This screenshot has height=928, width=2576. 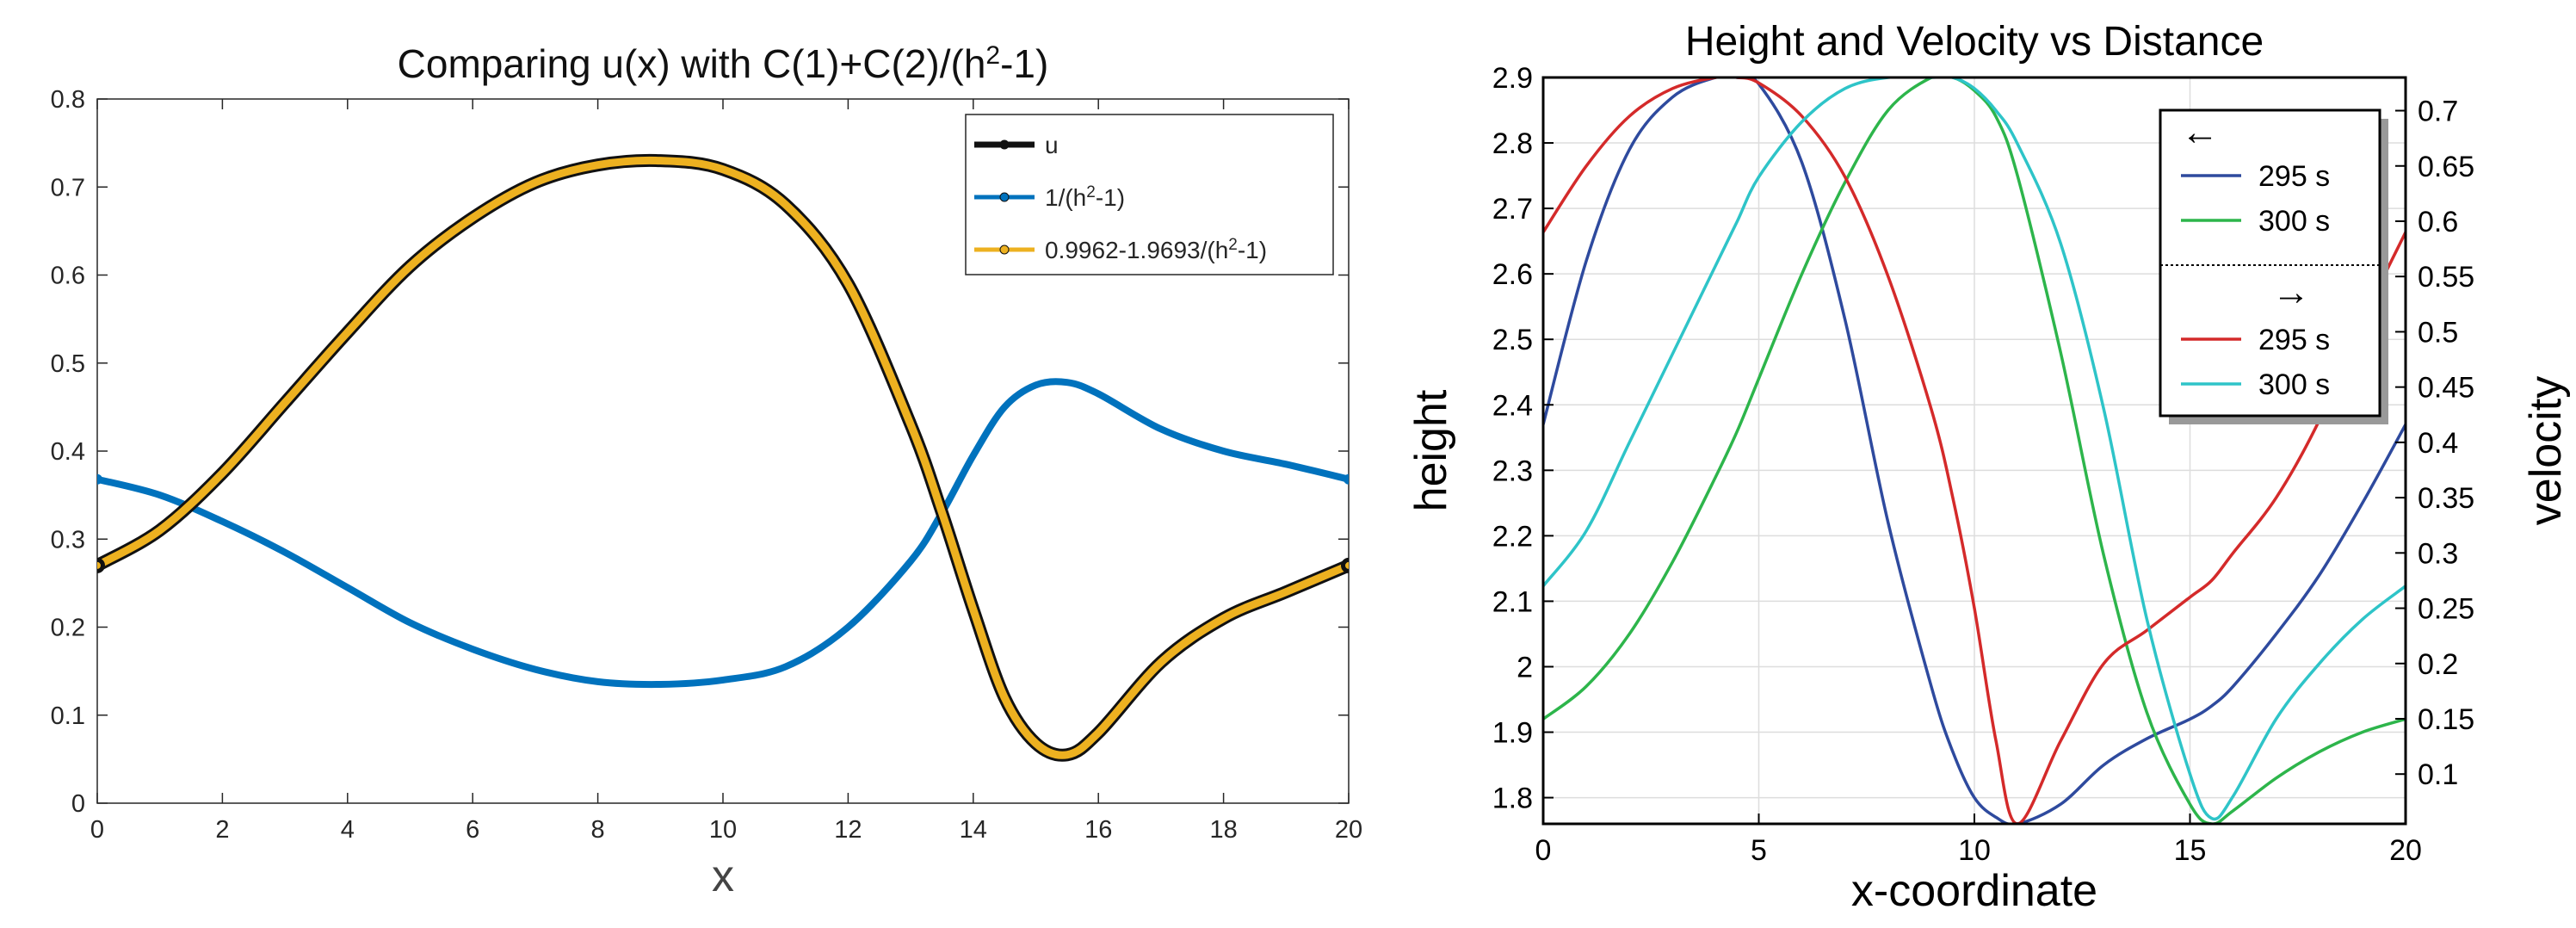 What do you see at coordinates (2438, 112) in the screenshot?
I see `y-right-tick-label: 0.7` at bounding box center [2438, 112].